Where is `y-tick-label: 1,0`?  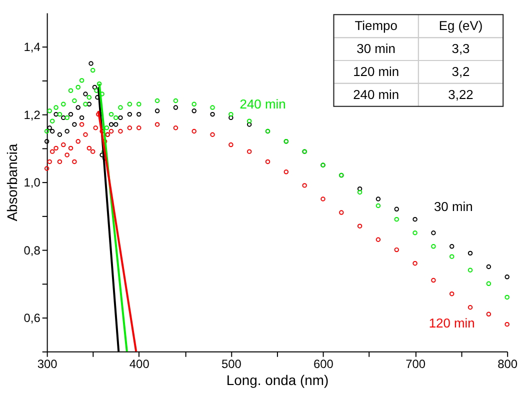
y-tick-label: 1,0 is located at coordinates (32, 183).